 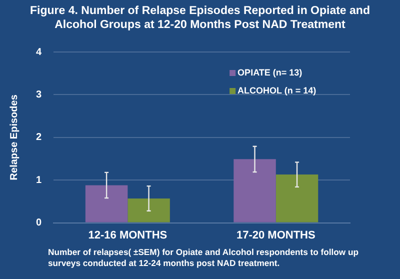 I want to click on y-tick-label: 1, so click(x=39, y=180).